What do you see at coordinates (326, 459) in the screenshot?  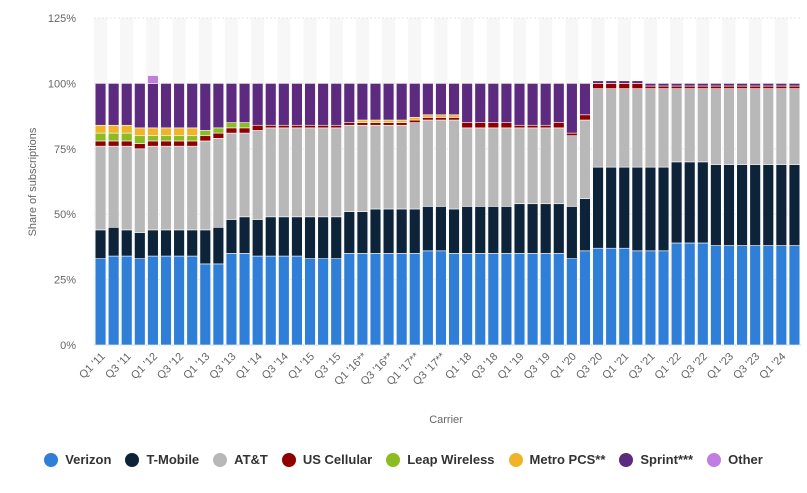 I see `legend-item: US Cellular` at bounding box center [326, 459].